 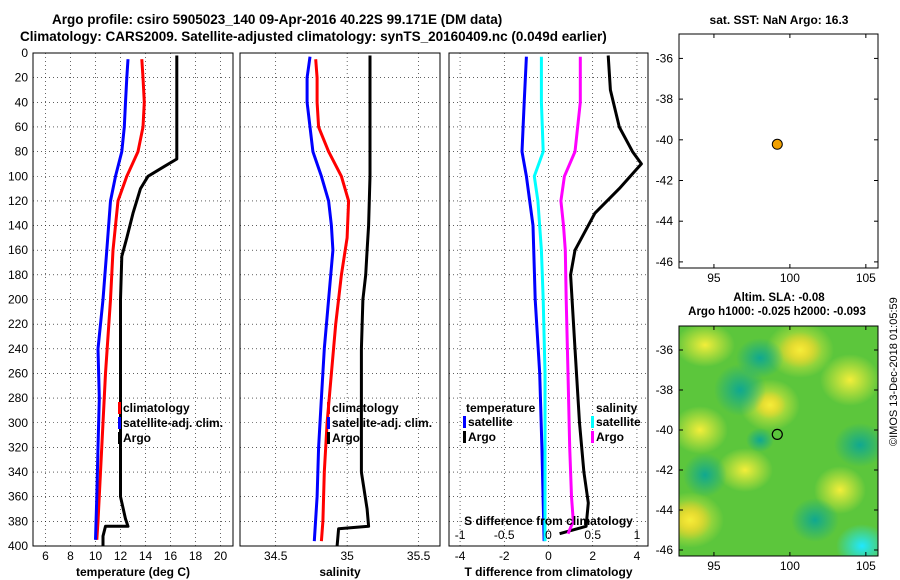 What do you see at coordinates (133, 572) in the screenshot?
I see `x-axis-label: temperature (deg C)` at bounding box center [133, 572].